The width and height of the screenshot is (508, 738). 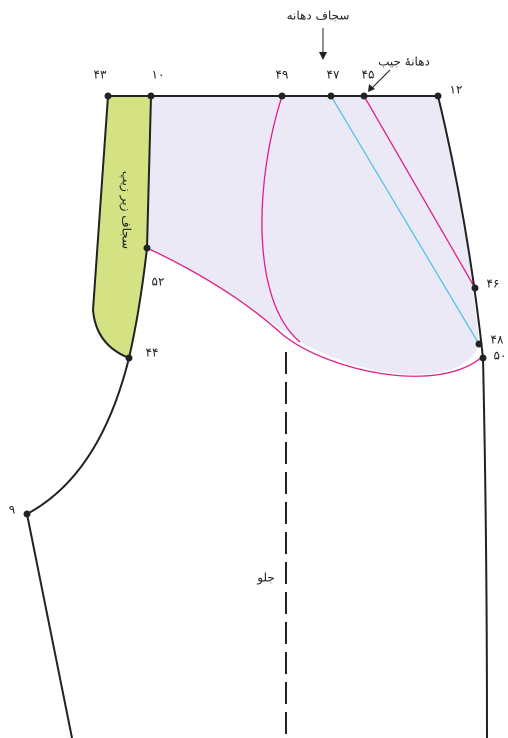 I want to click on label: سجاف دهانه, so click(x=318, y=16).